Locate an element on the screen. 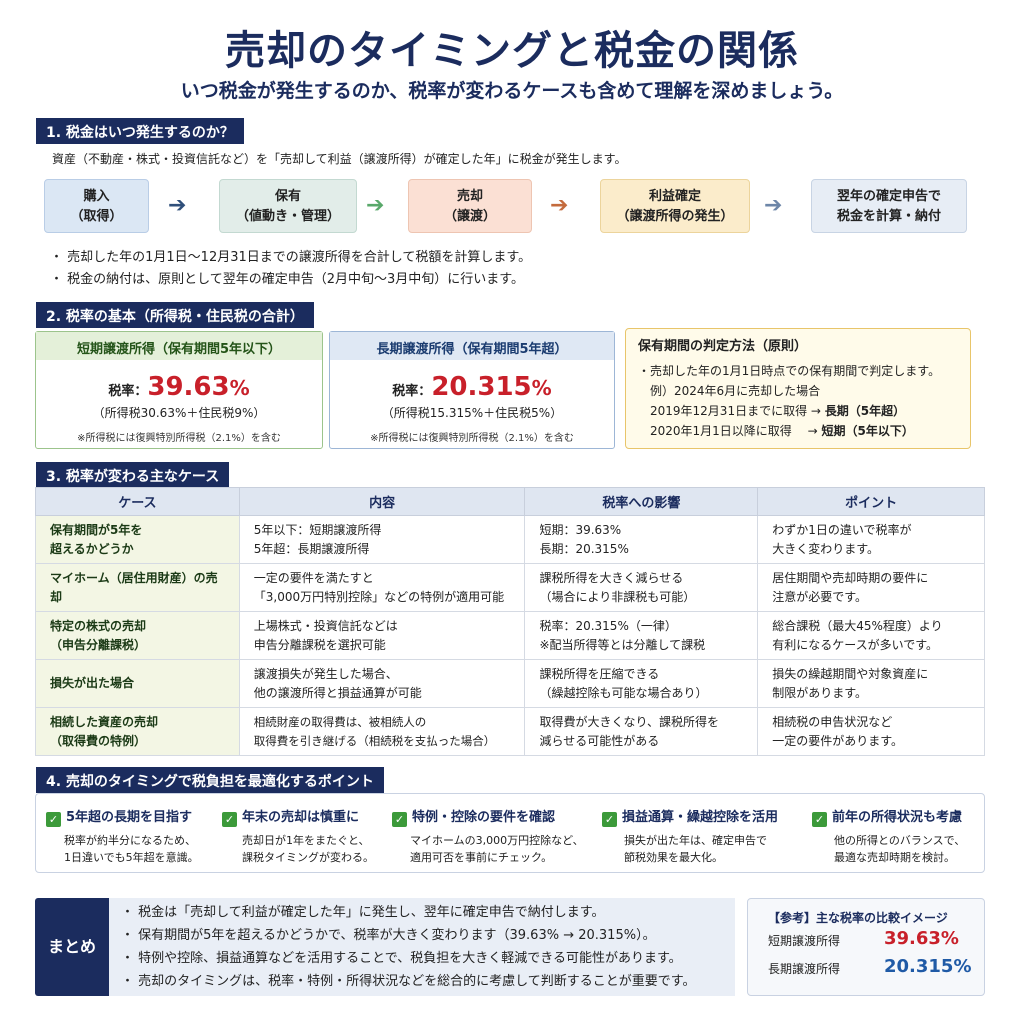  short-term-title: 短期譲渡所得（保有期間5年以下） is located at coordinates (179, 346).